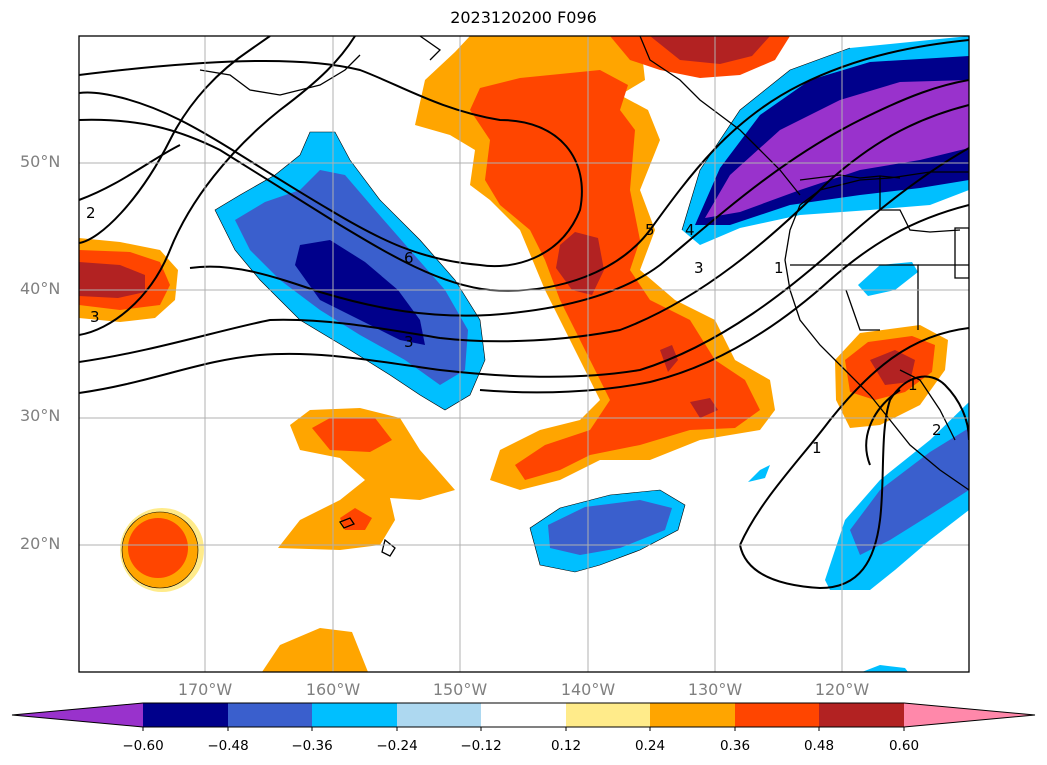 The height and width of the screenshot is (765, 1047). Describe the element at coordinates (650, 746) in the screenshot. I see `colorbar-tick-label: 0.24` at that location.